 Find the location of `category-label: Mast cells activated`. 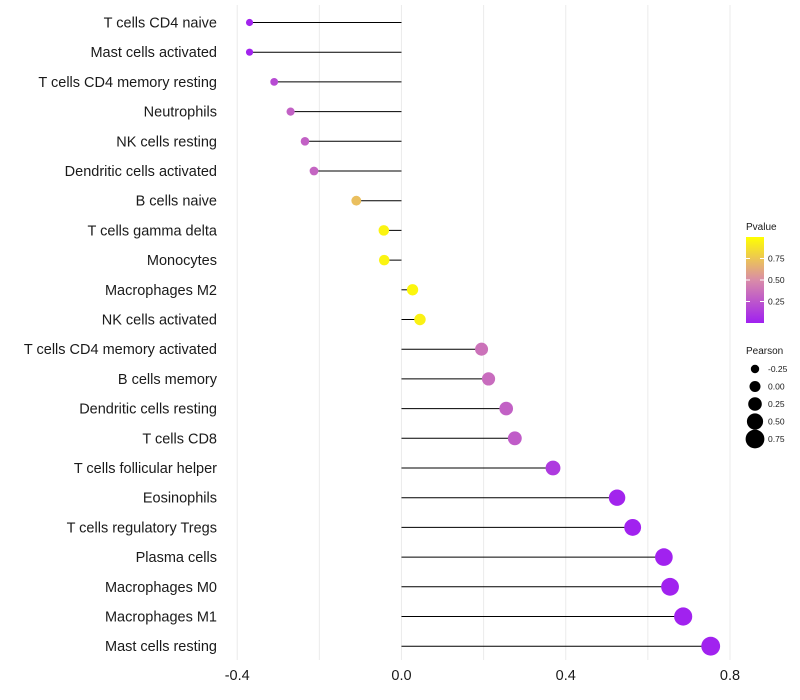

category-label: Mast cells activated is located at coordinates (153, 53).